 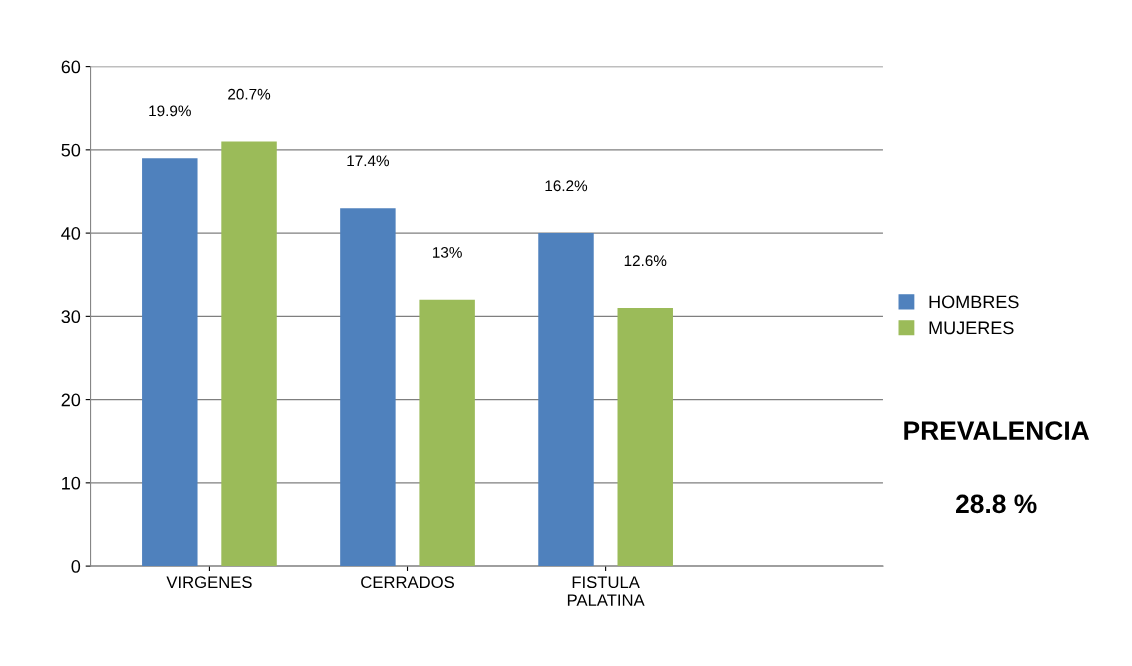 What do you see at coordinates (996, 504) in the screenshot?
I see `text: 28.8 %` at bounding box center [996, 504].